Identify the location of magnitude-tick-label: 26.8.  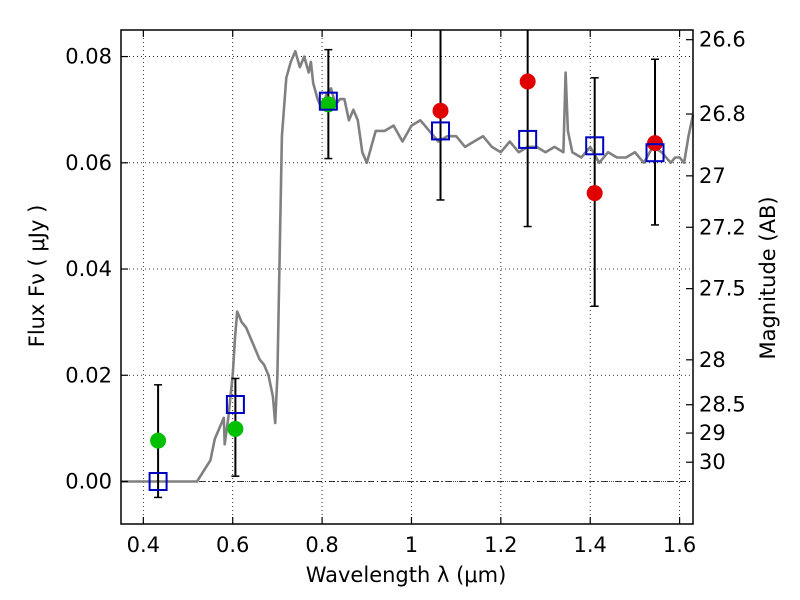
(722, 114).